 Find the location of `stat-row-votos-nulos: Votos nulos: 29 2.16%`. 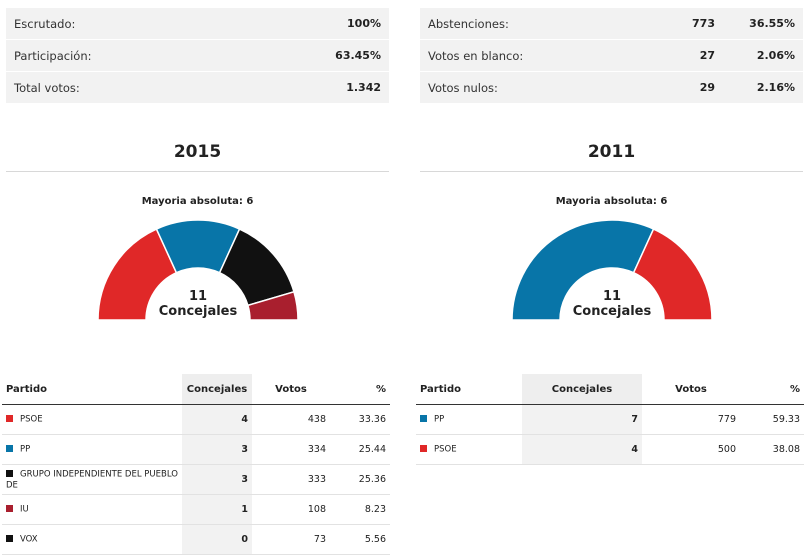

stat-row-votos-nulos: Votos nulos: 29 2.16% is located at coordinates (611, 87).